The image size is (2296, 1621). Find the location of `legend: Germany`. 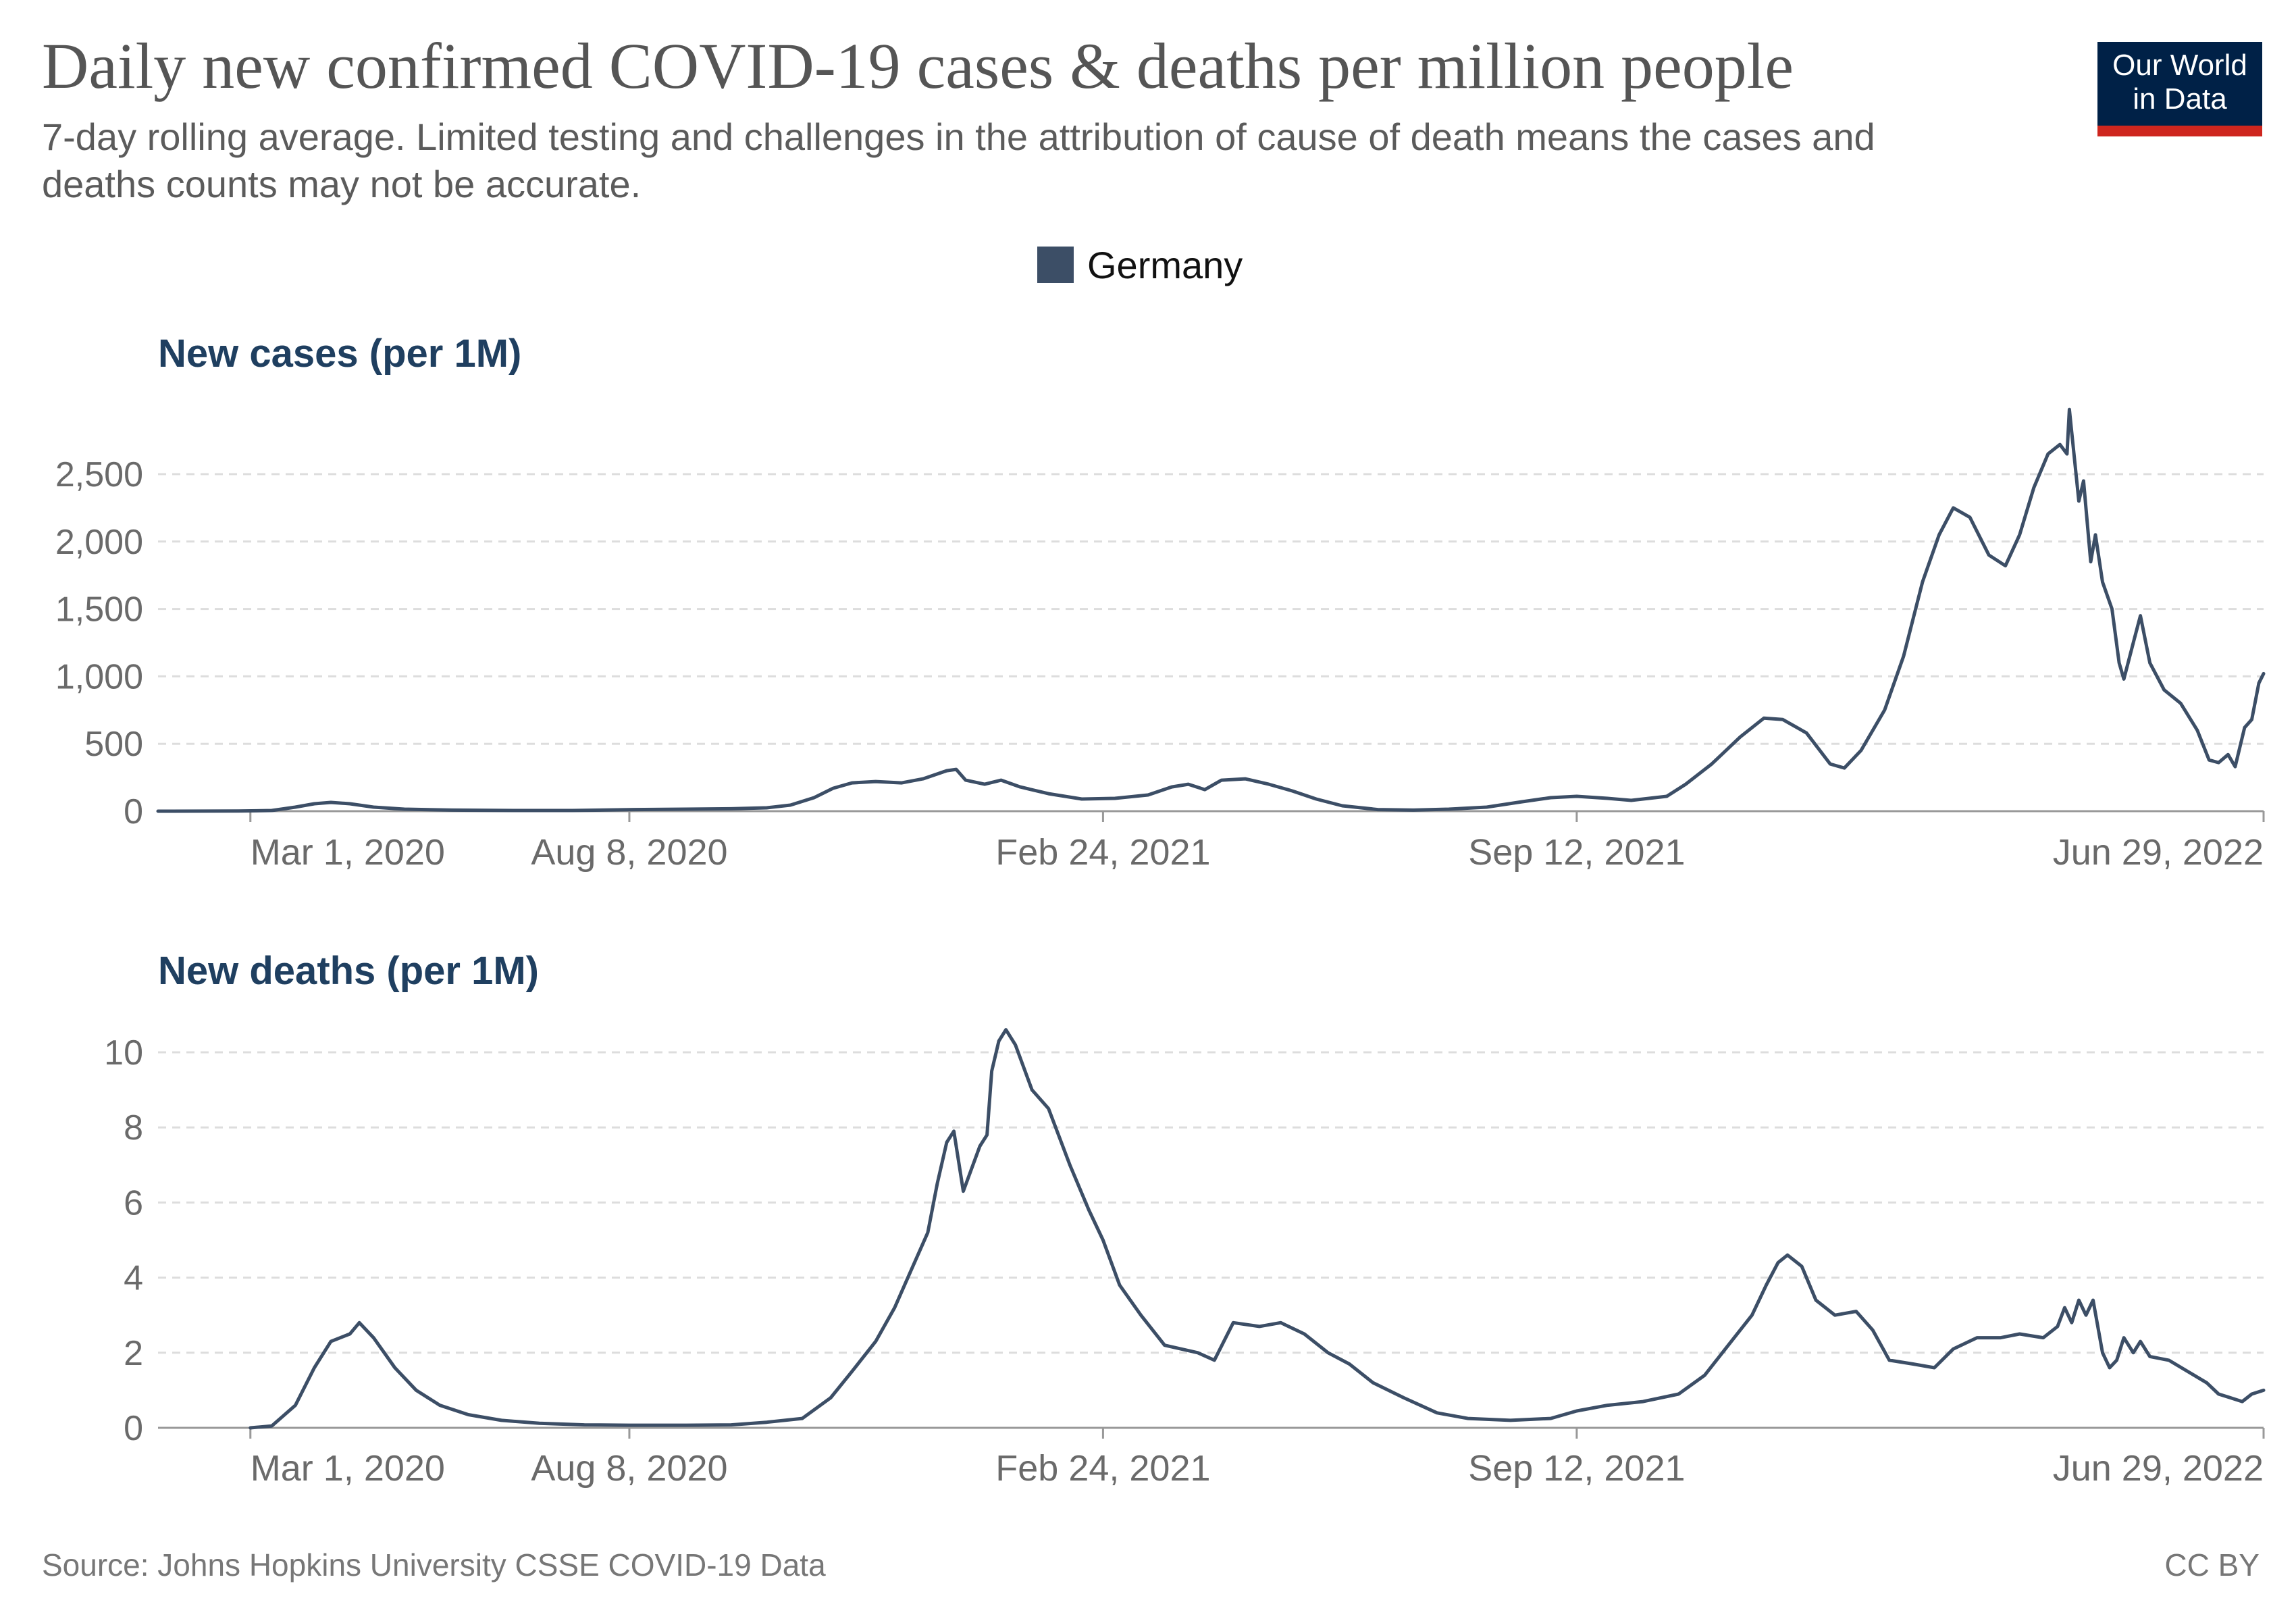

legend: Germany is located at coordinates (1140, 264).